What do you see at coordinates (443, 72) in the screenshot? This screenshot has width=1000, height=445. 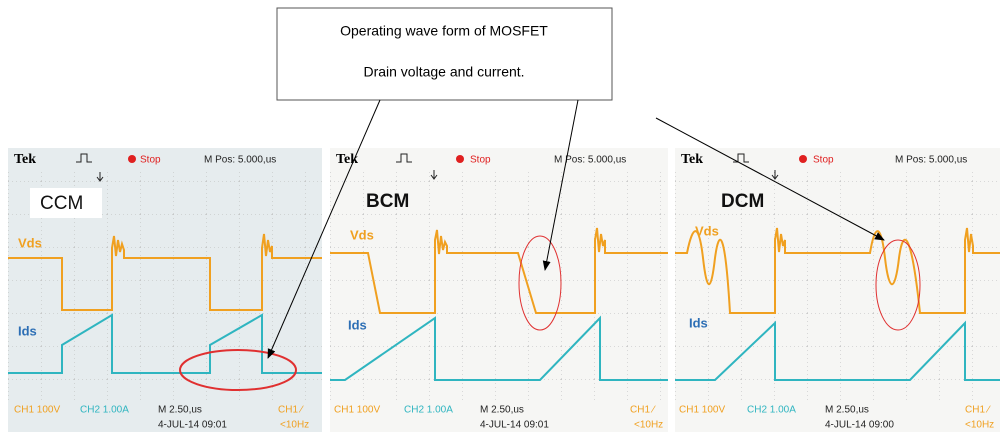 I see `callout-line: Drain voltage and current.` at bounding box center [443, 72].